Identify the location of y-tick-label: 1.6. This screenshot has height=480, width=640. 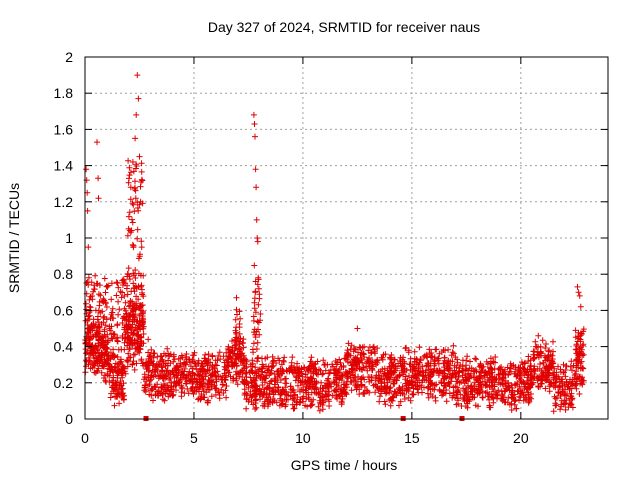
(64, 129).